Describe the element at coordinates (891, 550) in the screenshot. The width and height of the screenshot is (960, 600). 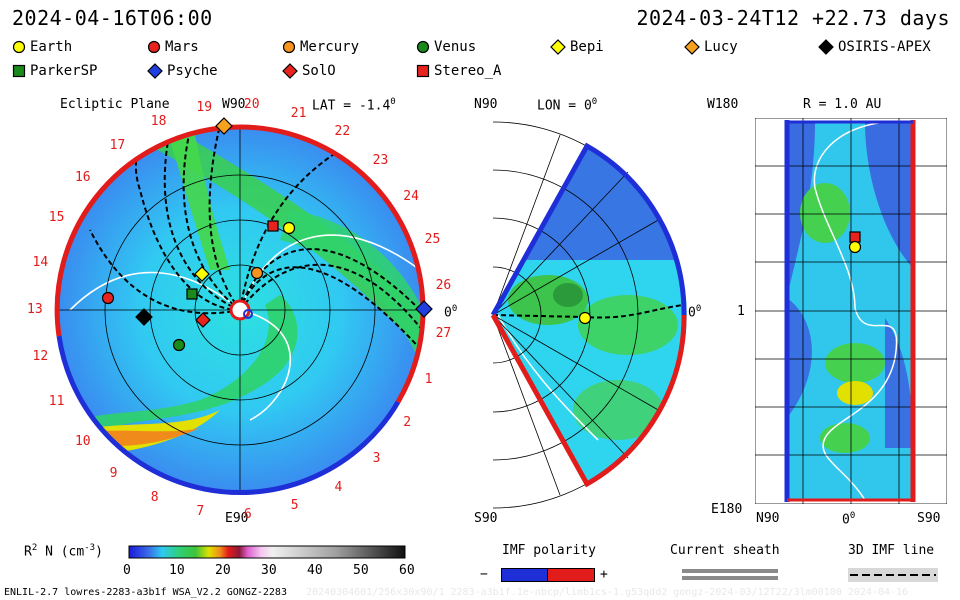
I see `imf-line-title: 3D IMF line` at that location.